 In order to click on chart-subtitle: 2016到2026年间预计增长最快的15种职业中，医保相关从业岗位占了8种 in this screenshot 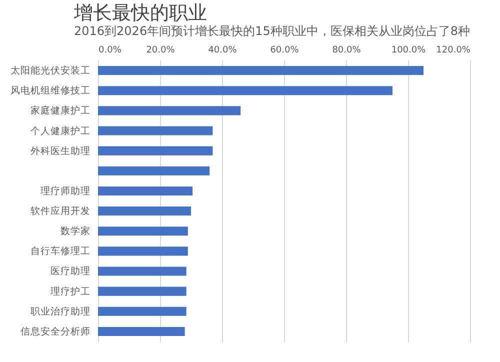, I will do `click(272, 31)`.